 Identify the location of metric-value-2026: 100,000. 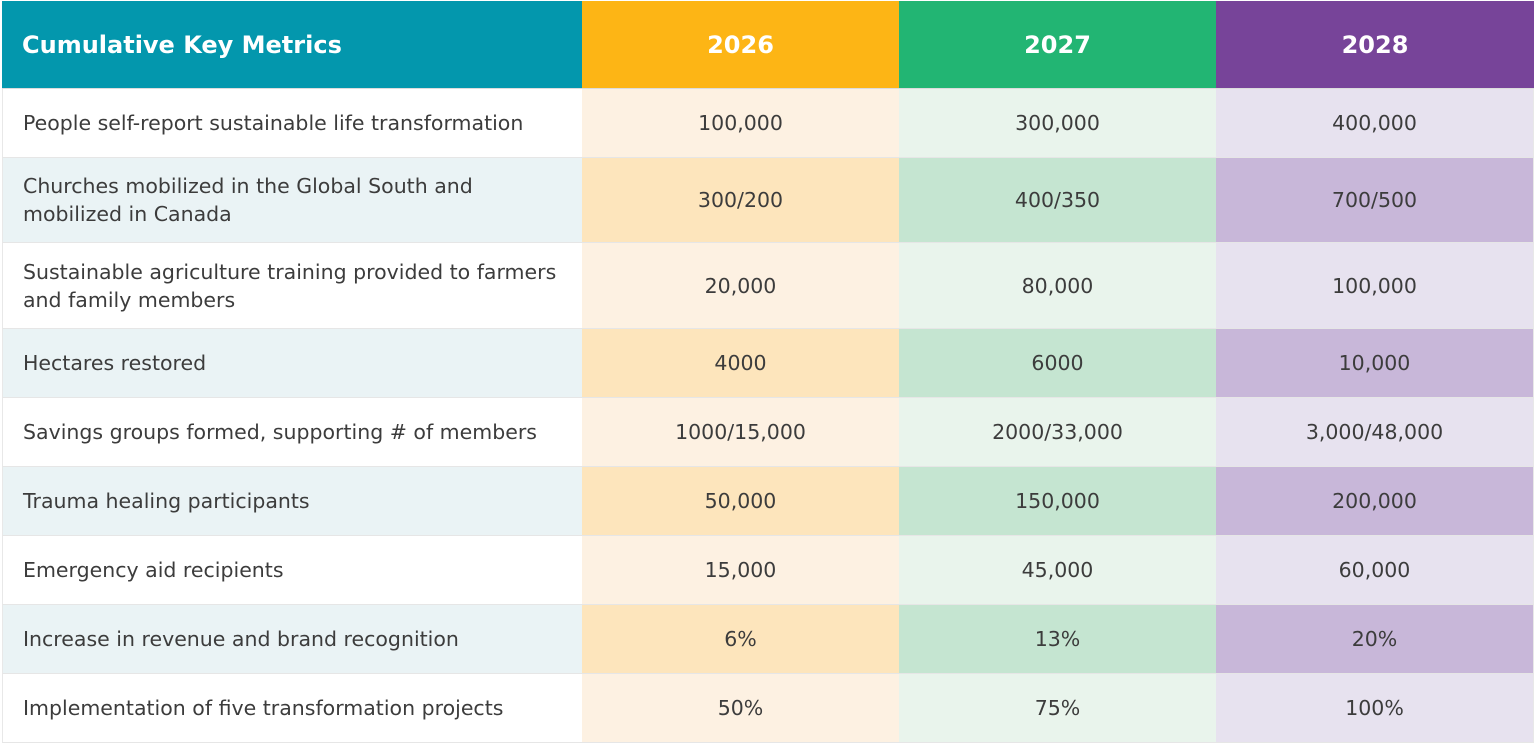
(740, 123).